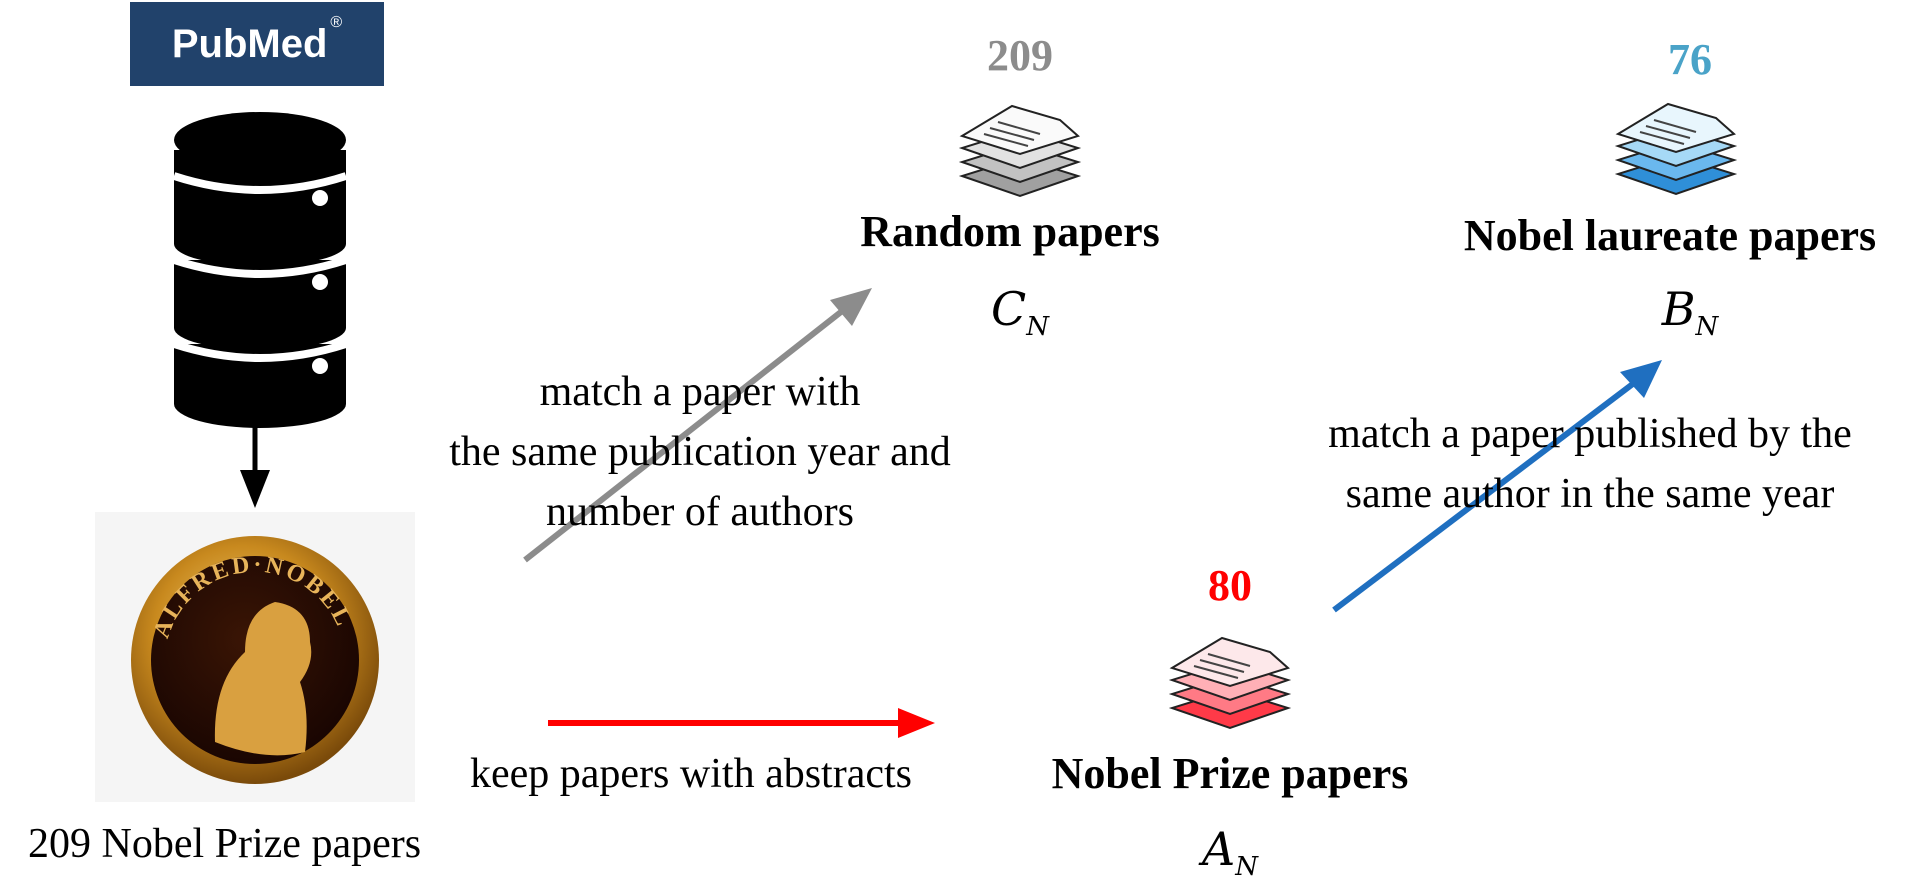  Describe the element at coordinates (1020, 151) in the screenshot. I see `random-papers-icon` at that location.